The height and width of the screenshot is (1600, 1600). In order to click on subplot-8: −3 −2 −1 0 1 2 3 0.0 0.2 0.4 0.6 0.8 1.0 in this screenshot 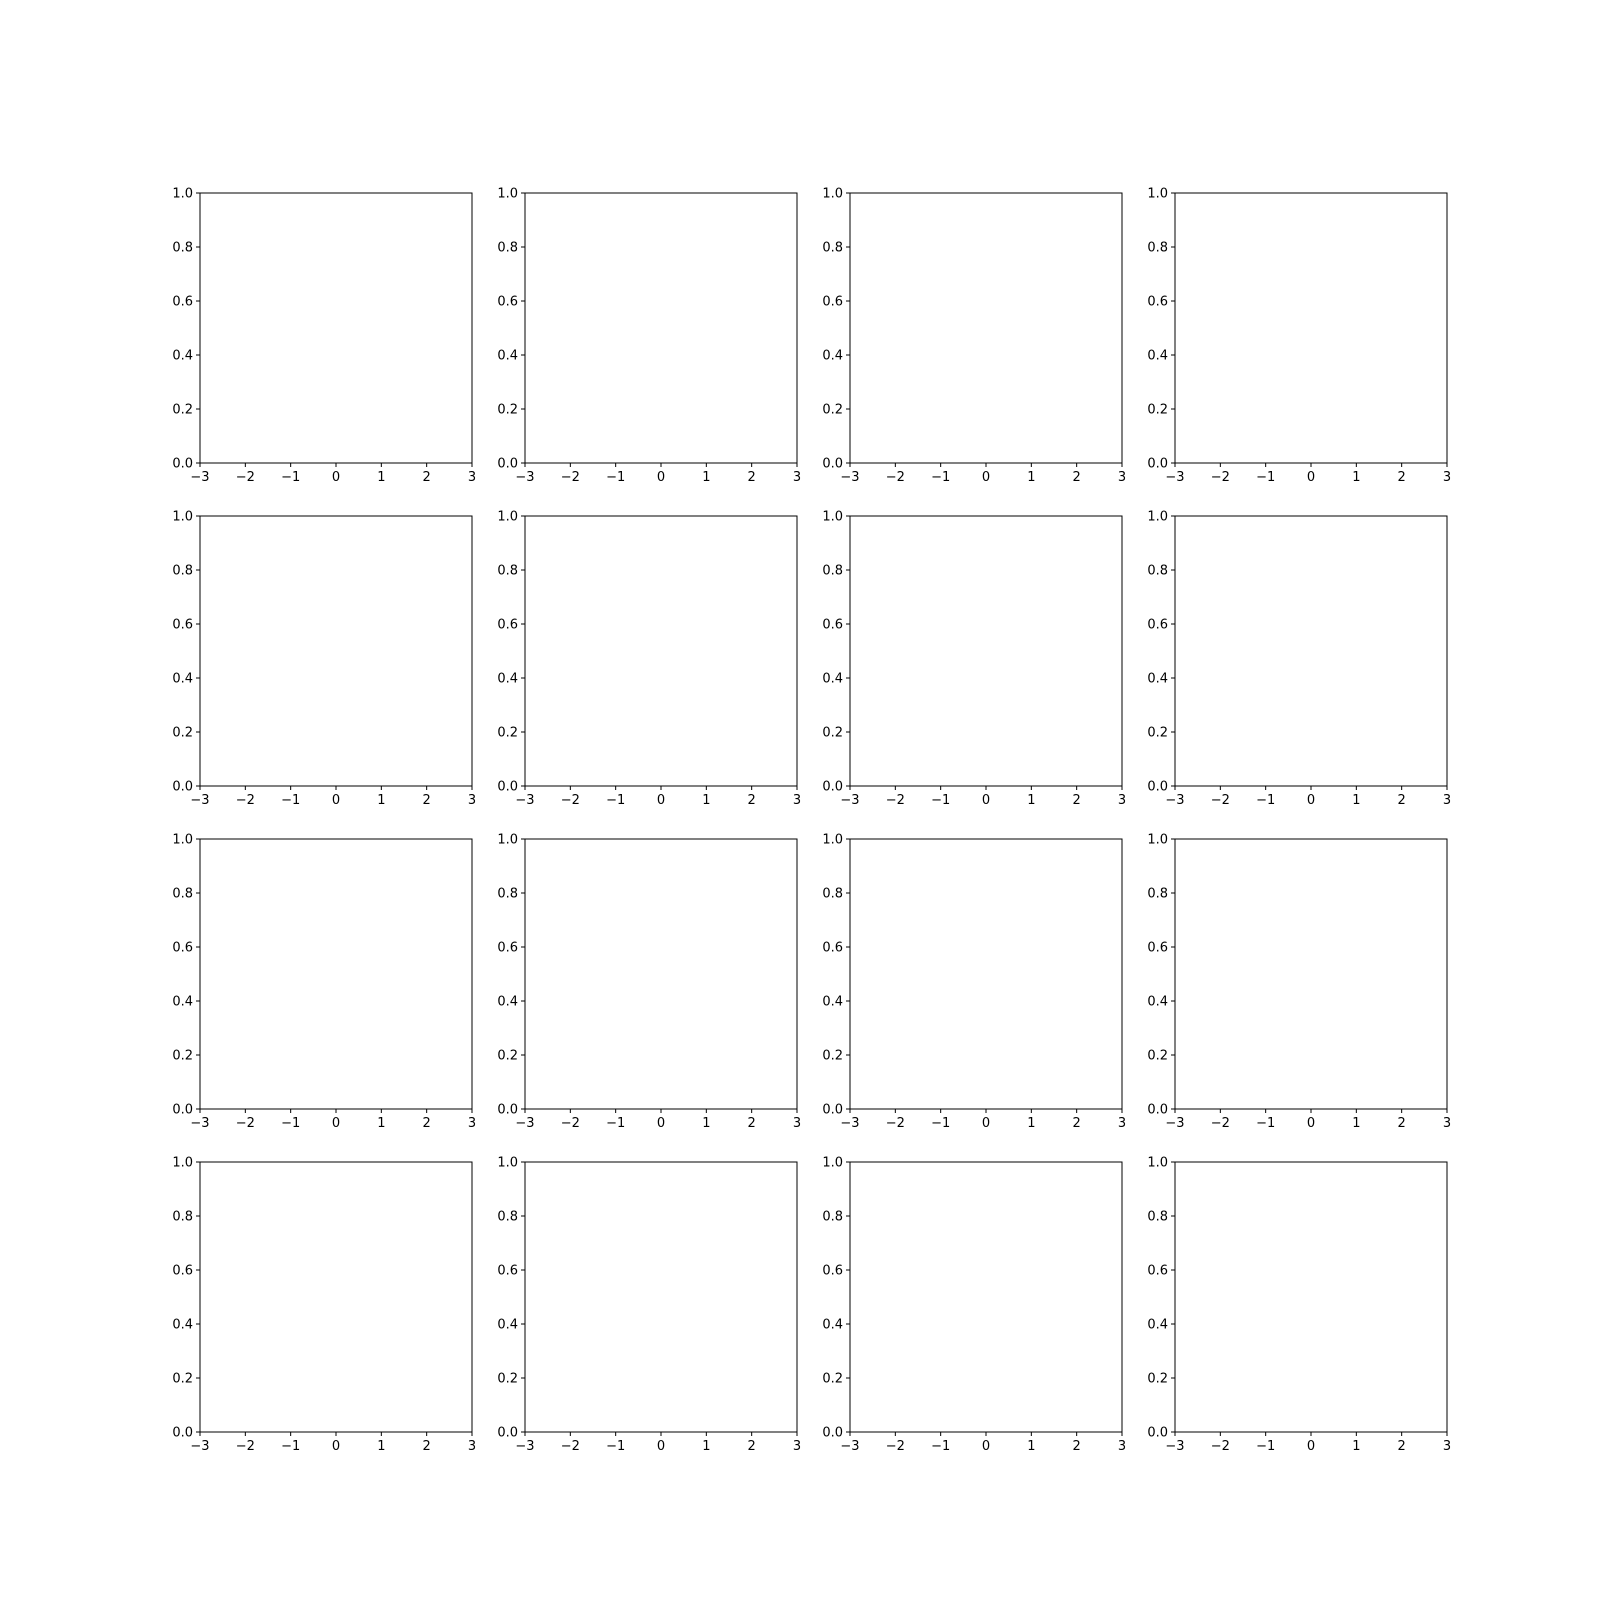, I will do `click(1299, 659)`.